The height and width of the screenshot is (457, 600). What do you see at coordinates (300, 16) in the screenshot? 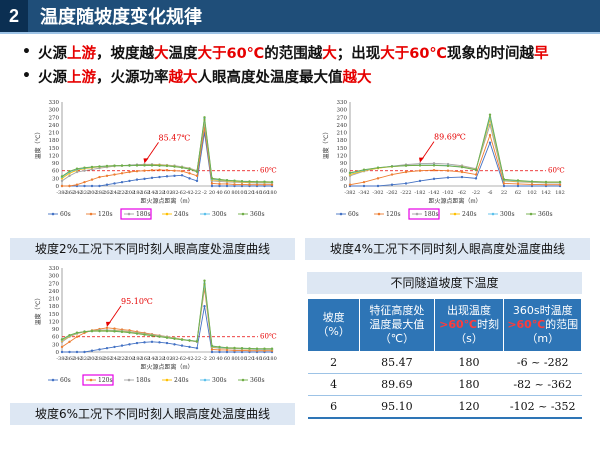
I see `title-bar: 2 温度随坡度变化规律` at bounding box center [300, 16].